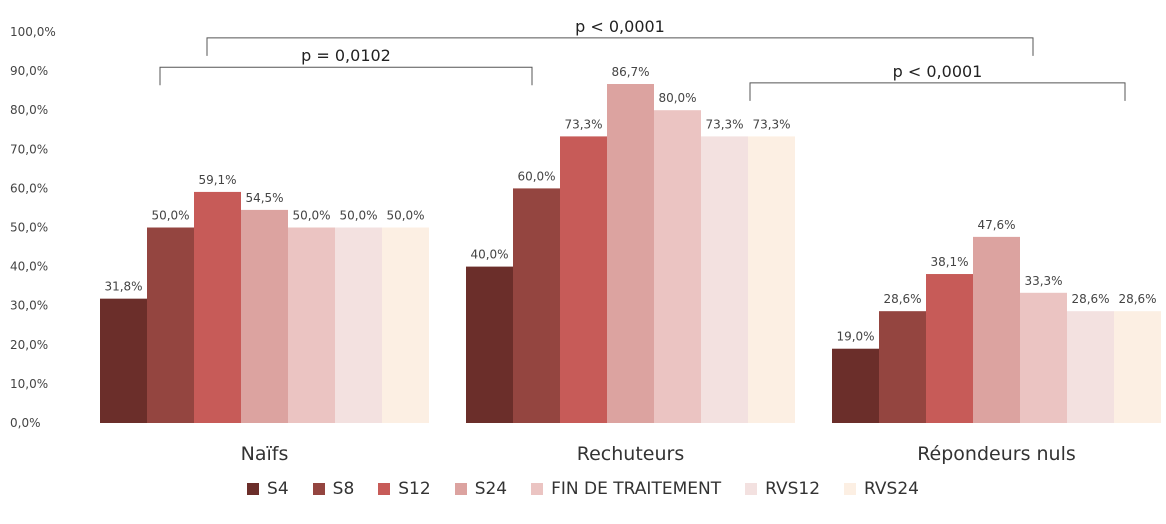  I want to click on data-label: 19,0%, so click(855, 337).